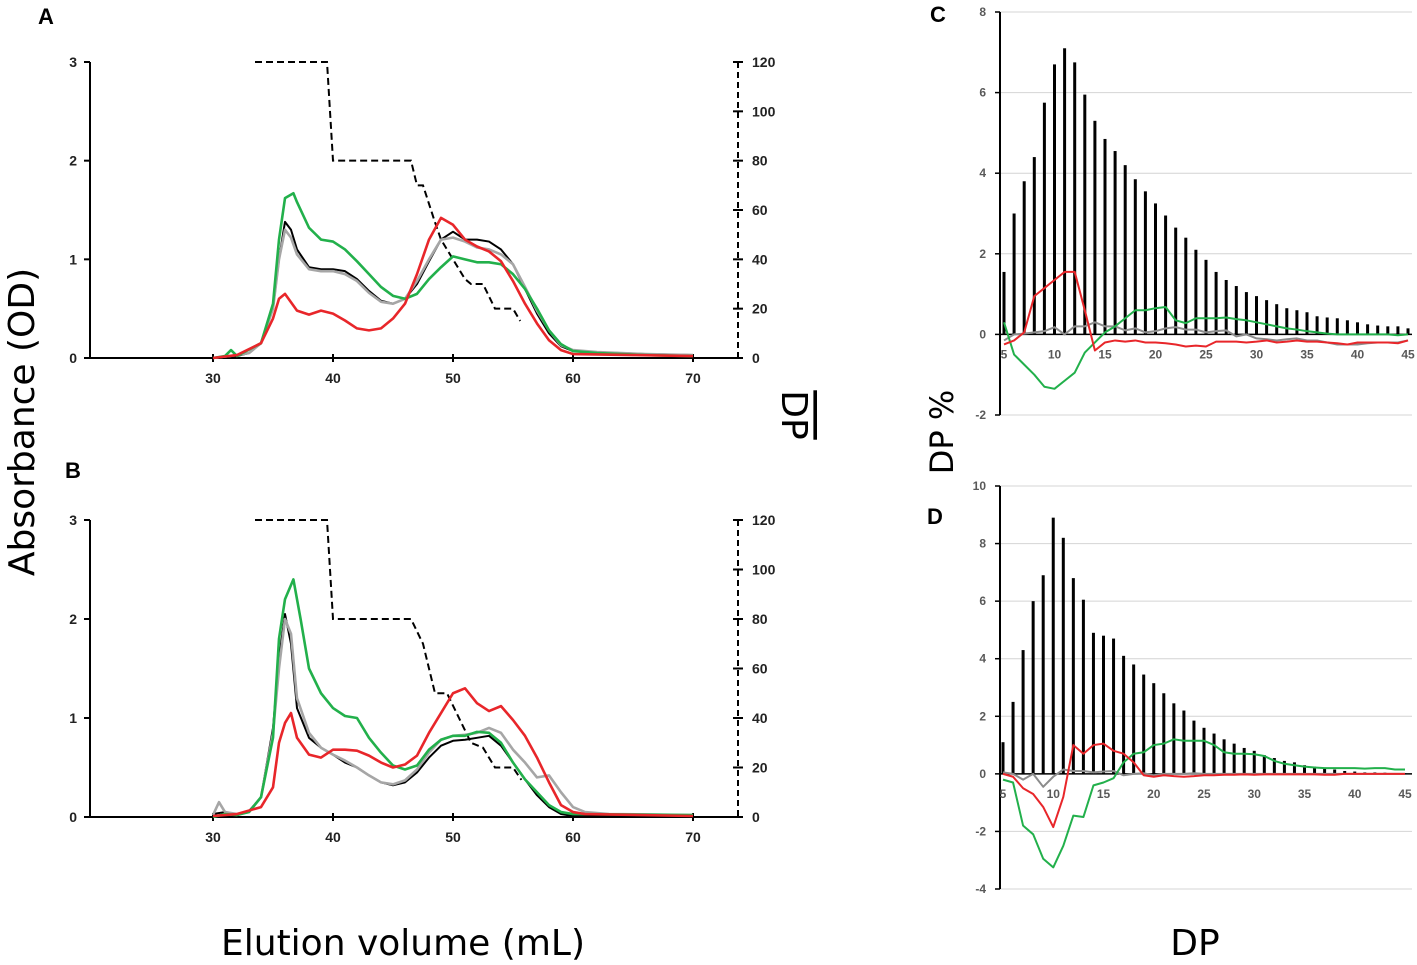  I want to click on panel-a-series-black, so click(453, 289).